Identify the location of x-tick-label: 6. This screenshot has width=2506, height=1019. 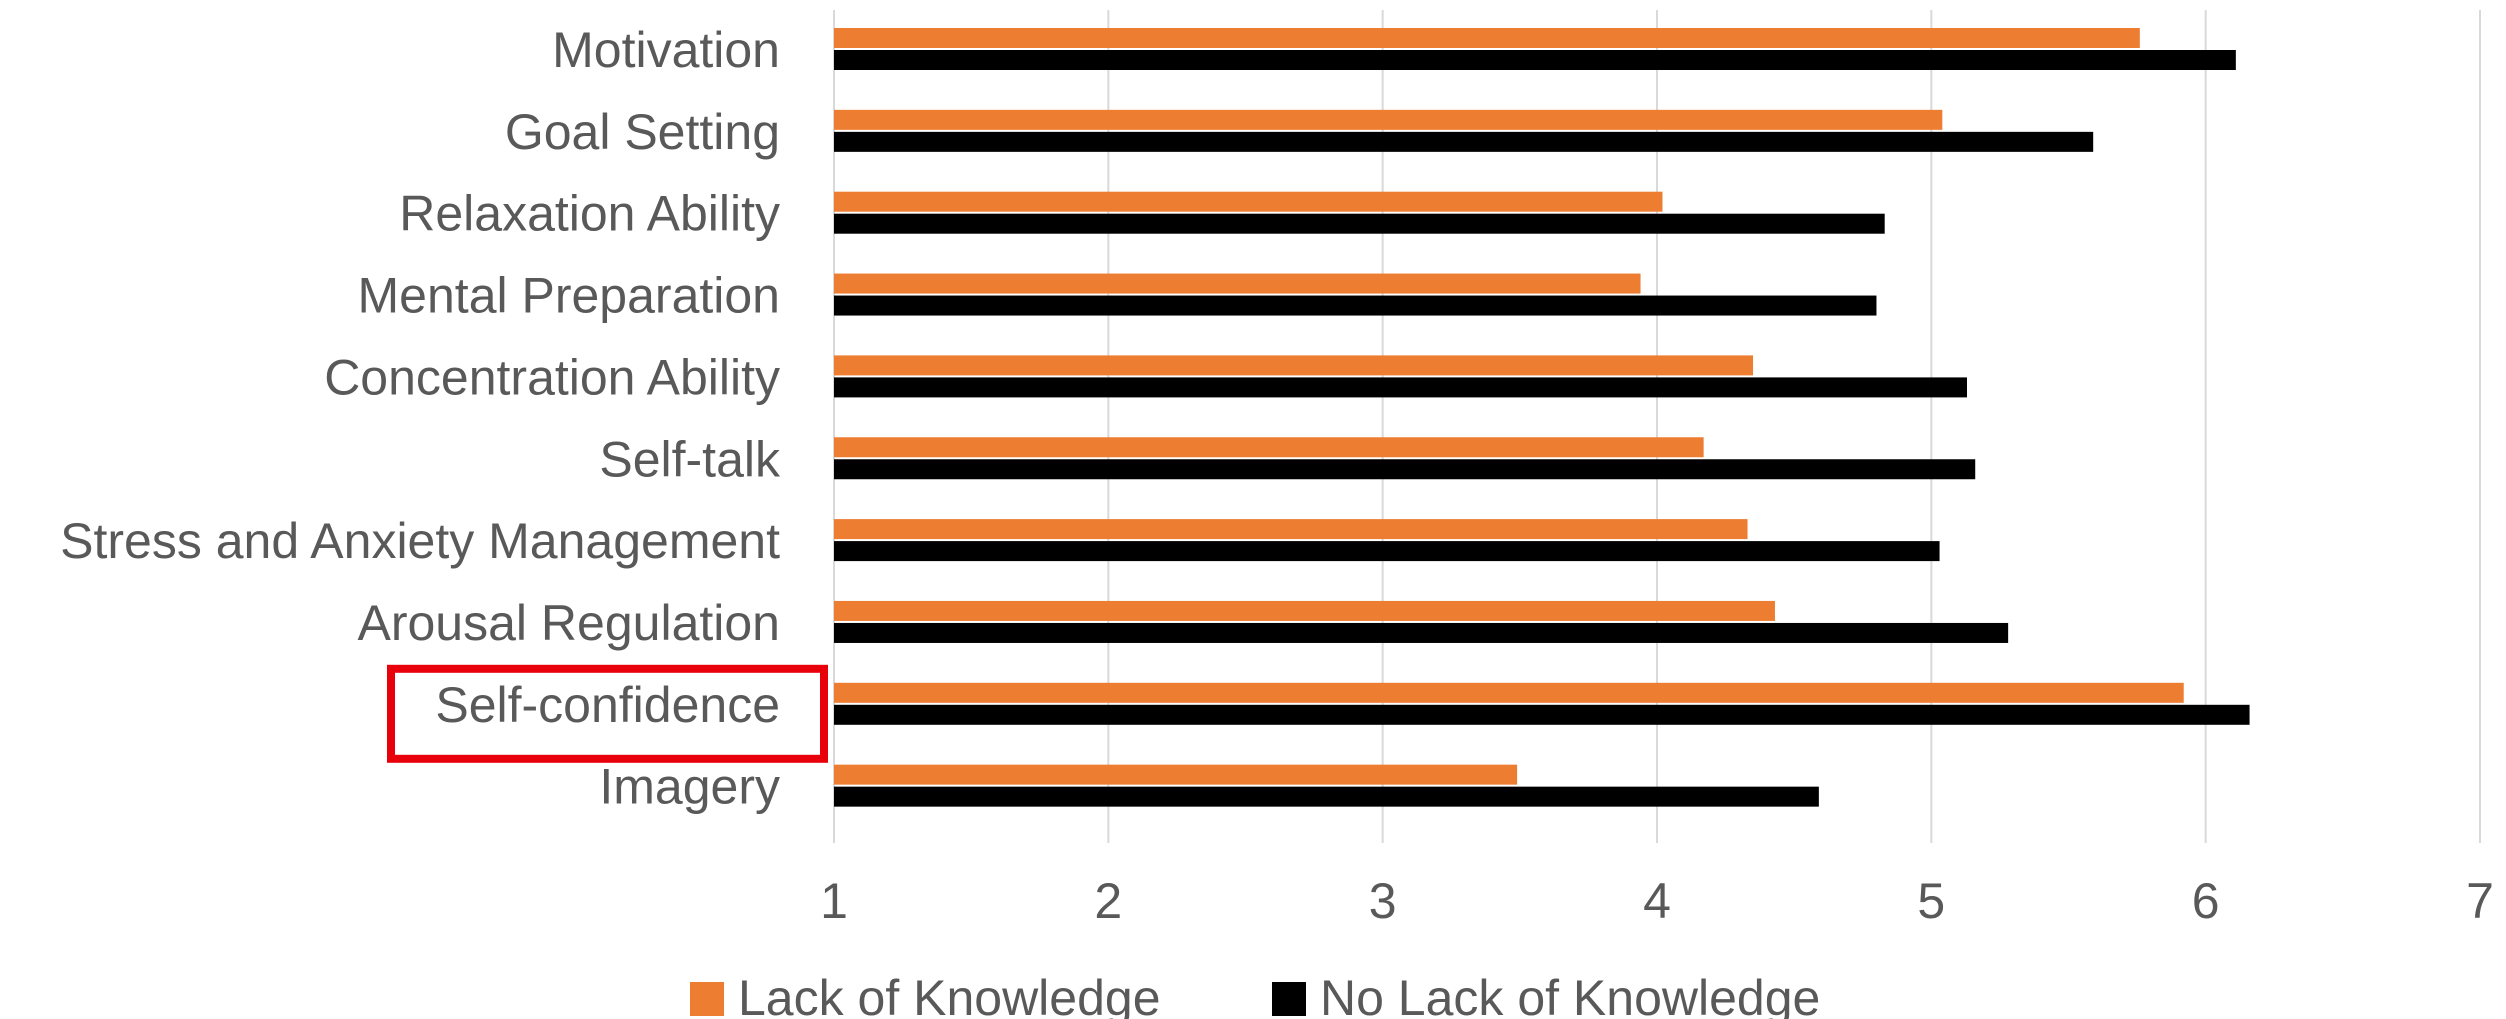
(2206, 901).